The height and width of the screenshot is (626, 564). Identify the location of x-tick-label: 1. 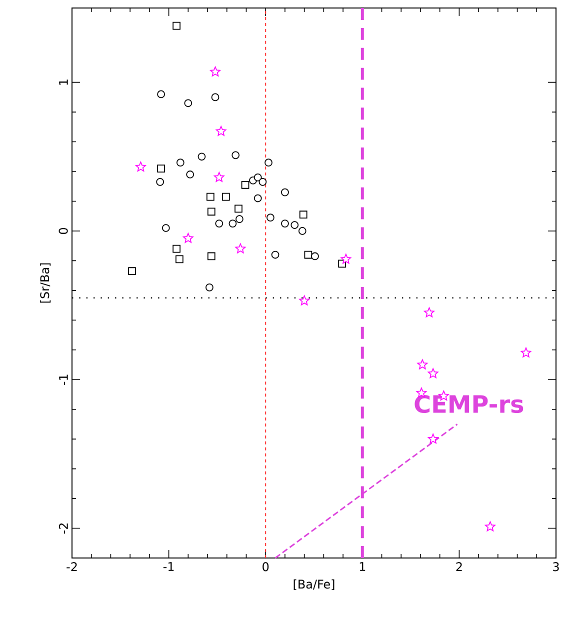
(363, 566).